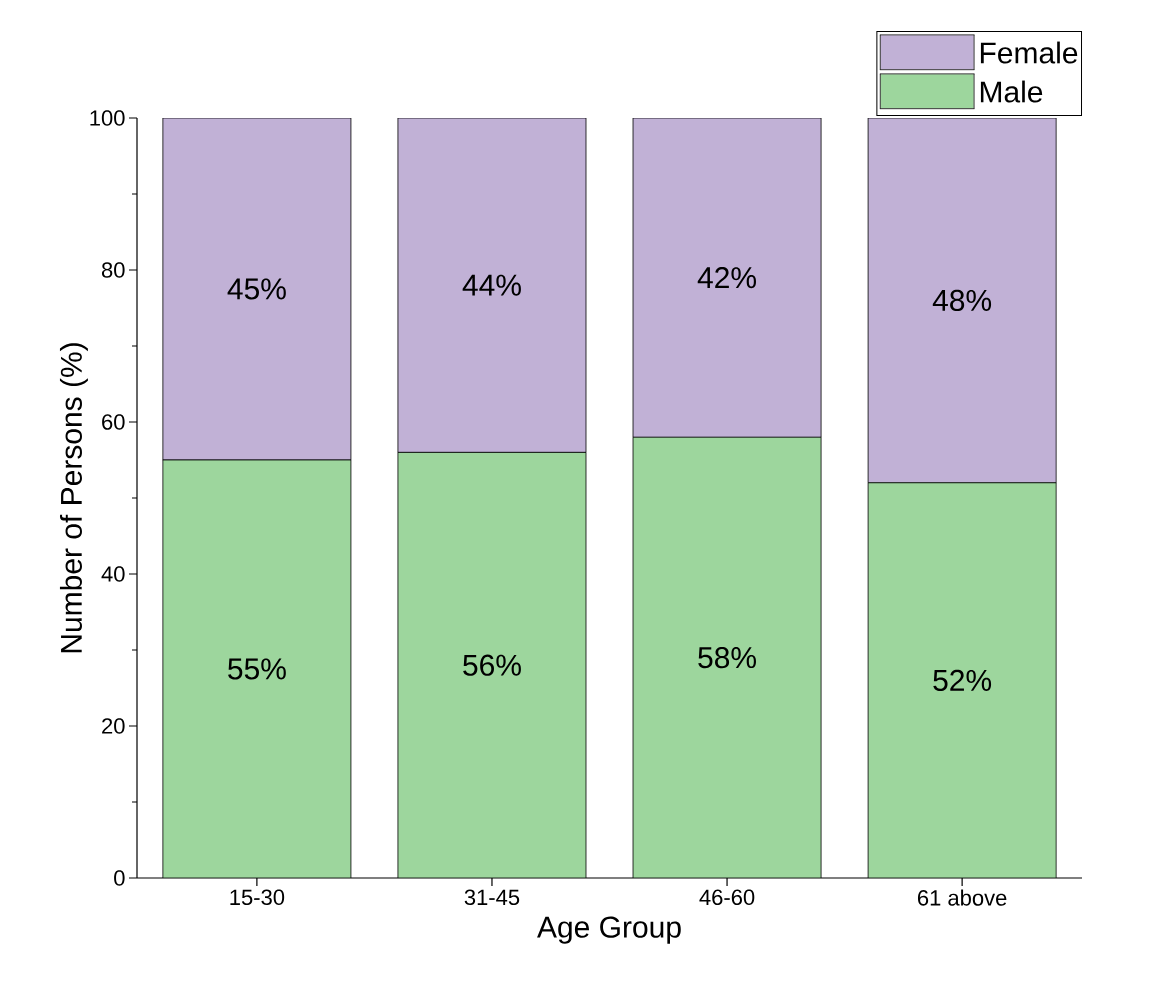 The width and height of the screenshot is (1169, 996). What do you see at coordinates (107, 118) in the screenshot?
I see `y-tick-label: 100` at bounding box center [107, 118].